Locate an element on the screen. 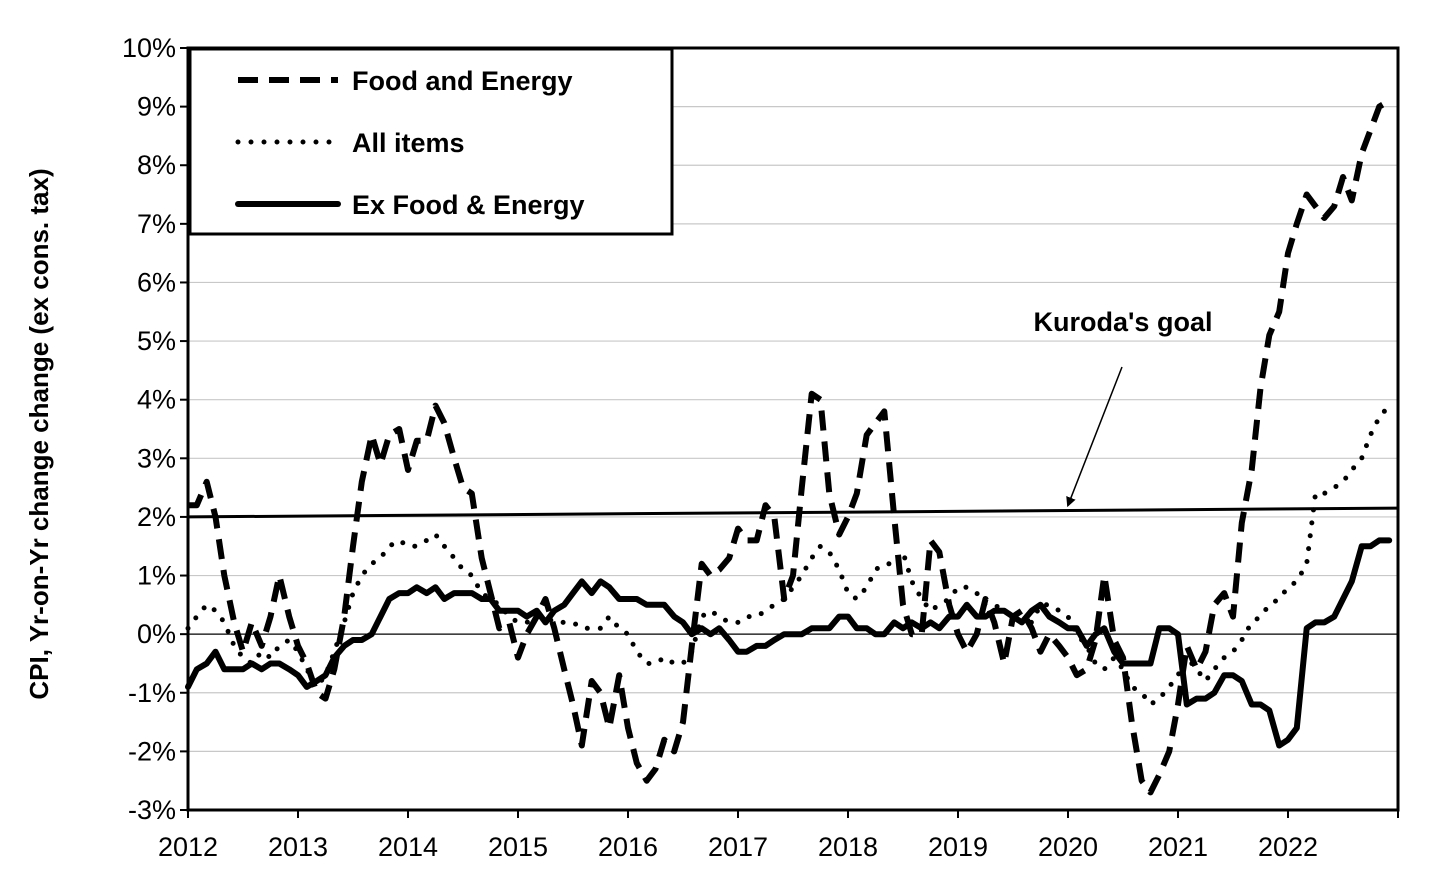 The width and height of the screenshot is (1456, 874). goal-line is located at coordinates (793, 512).